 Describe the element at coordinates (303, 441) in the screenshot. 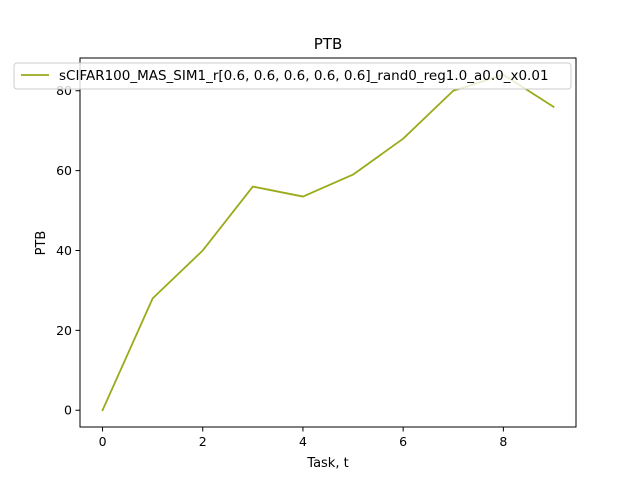

I see `x-tick-label: 4` at that location.